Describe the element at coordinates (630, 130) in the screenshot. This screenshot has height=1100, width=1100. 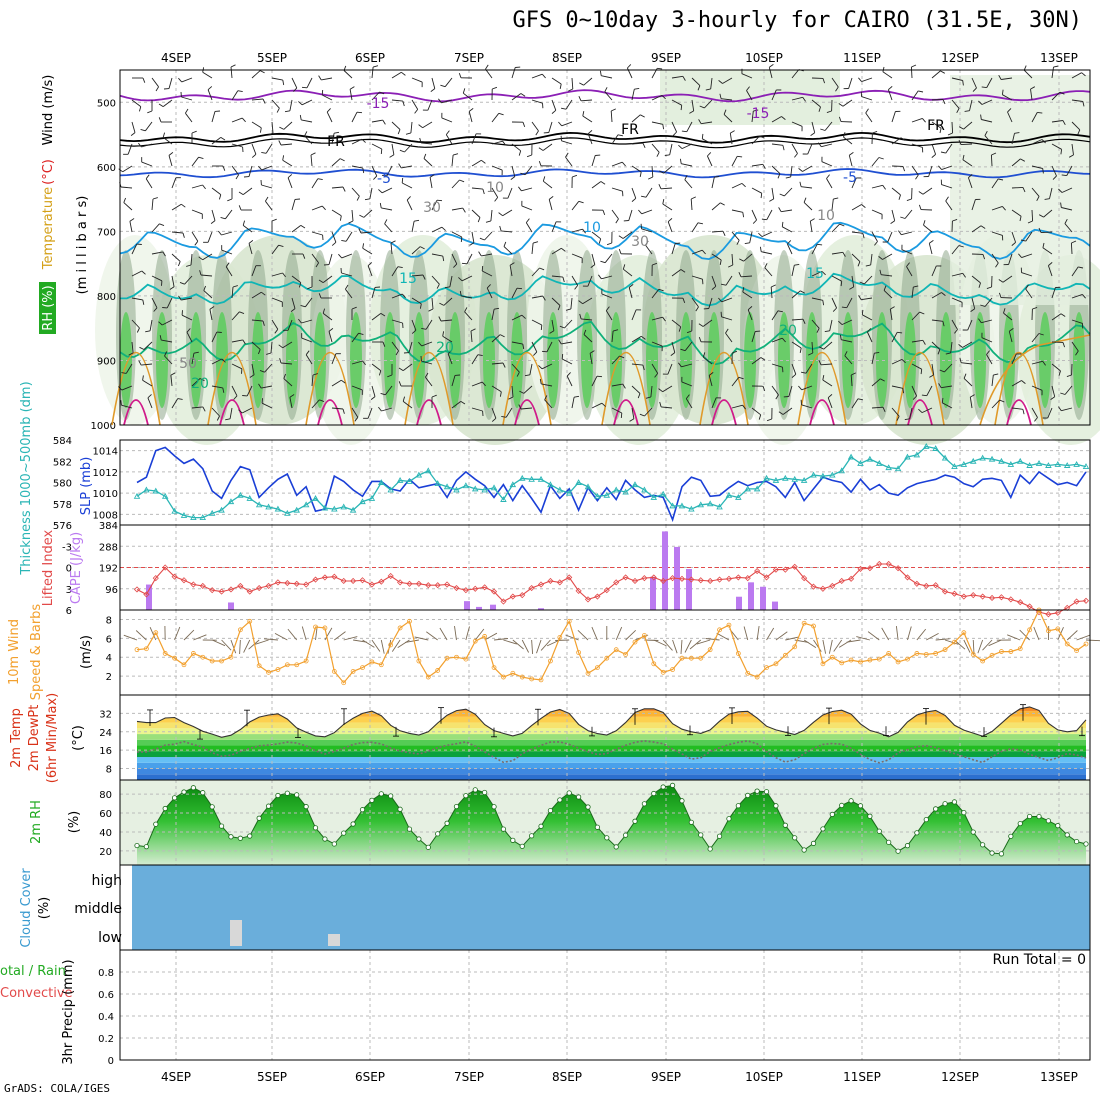
I see `contour-label: FR` at that location.